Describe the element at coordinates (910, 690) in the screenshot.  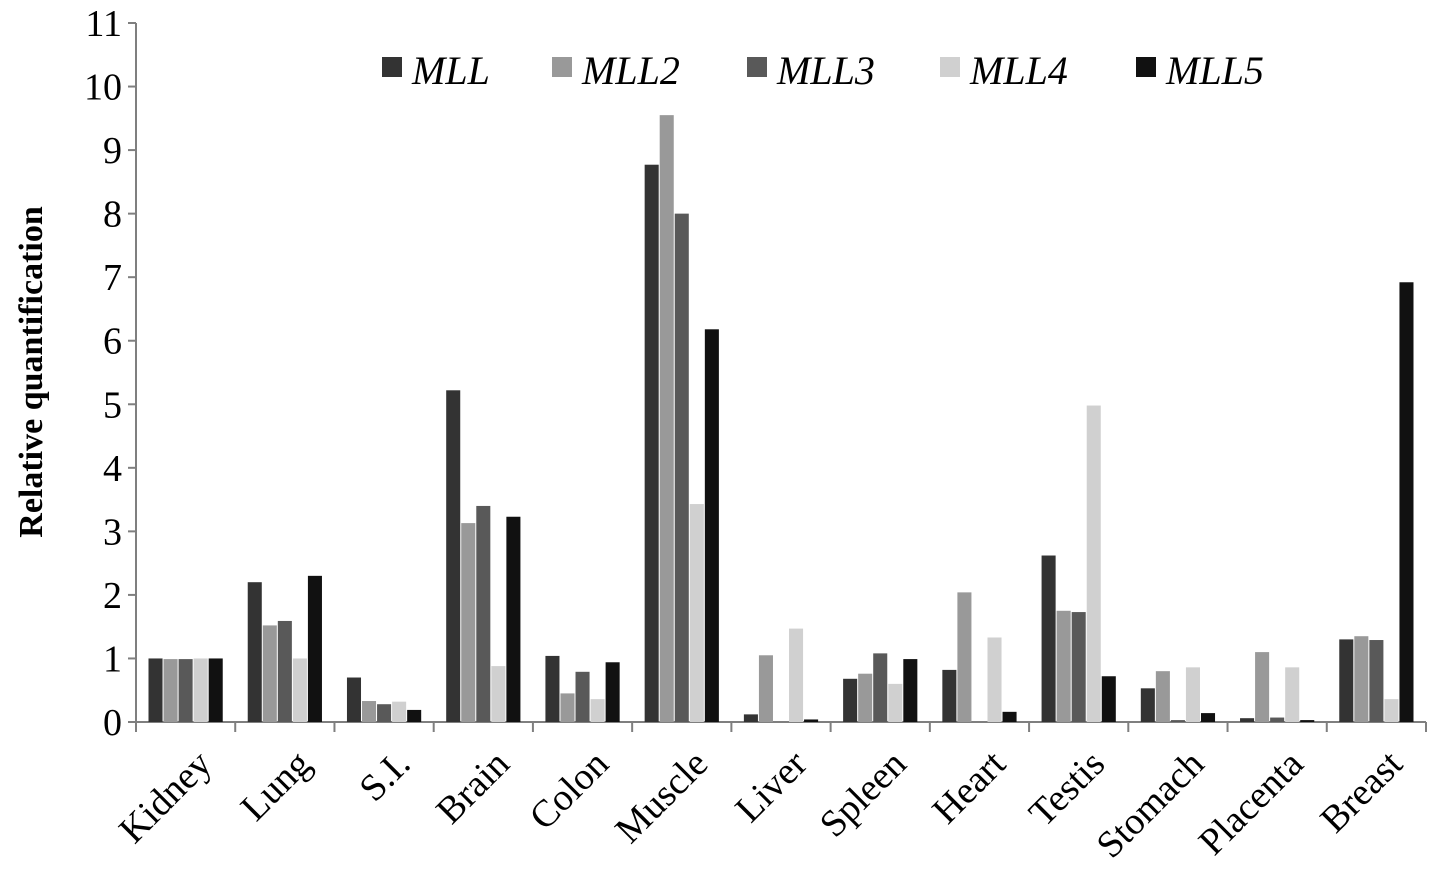
I see `bar-mll5-spleen` at that location.